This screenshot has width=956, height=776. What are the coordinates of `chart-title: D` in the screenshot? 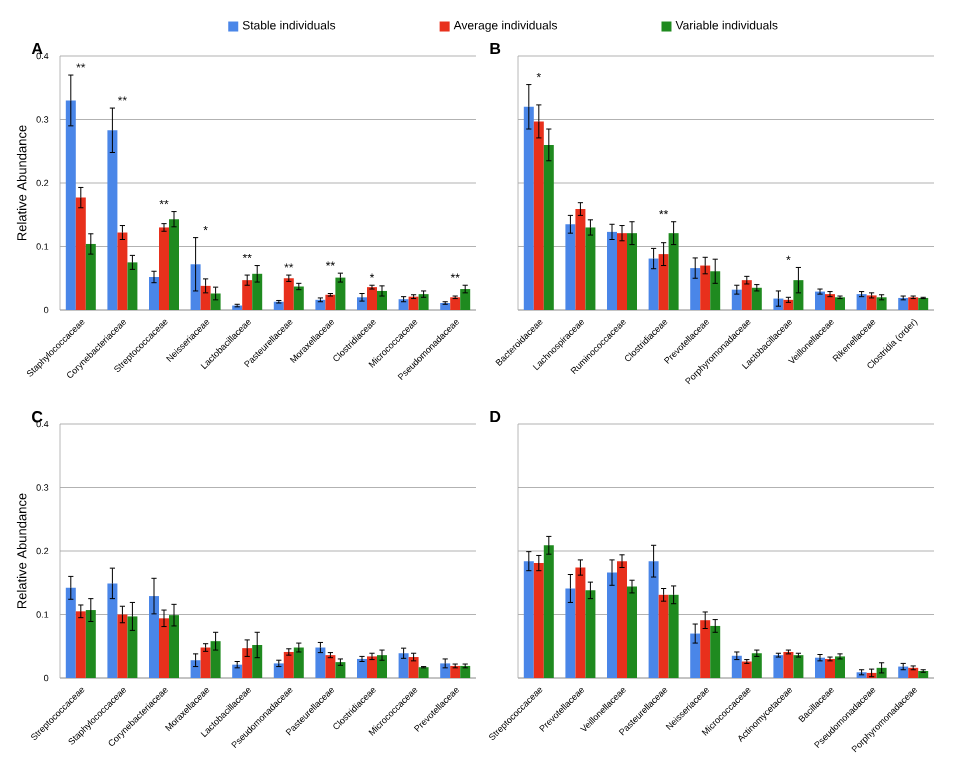 It's located at (495, 417).